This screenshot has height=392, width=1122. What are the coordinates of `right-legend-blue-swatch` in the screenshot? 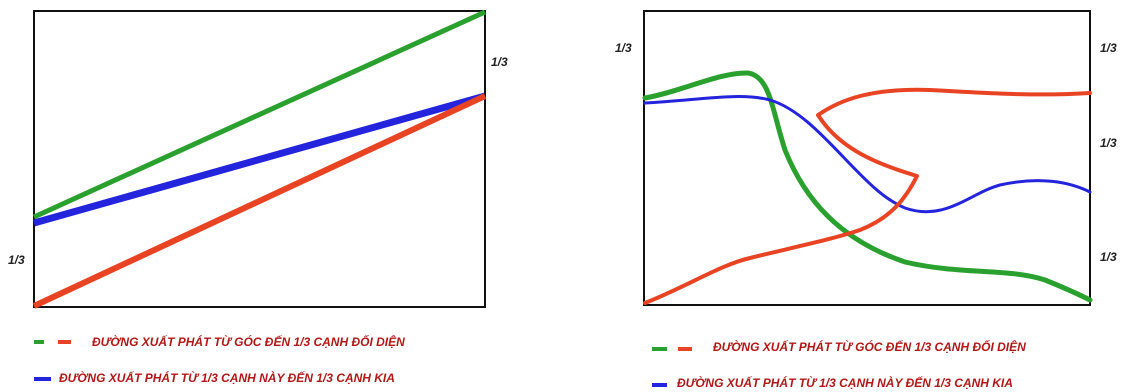 It's located at (659, 385).